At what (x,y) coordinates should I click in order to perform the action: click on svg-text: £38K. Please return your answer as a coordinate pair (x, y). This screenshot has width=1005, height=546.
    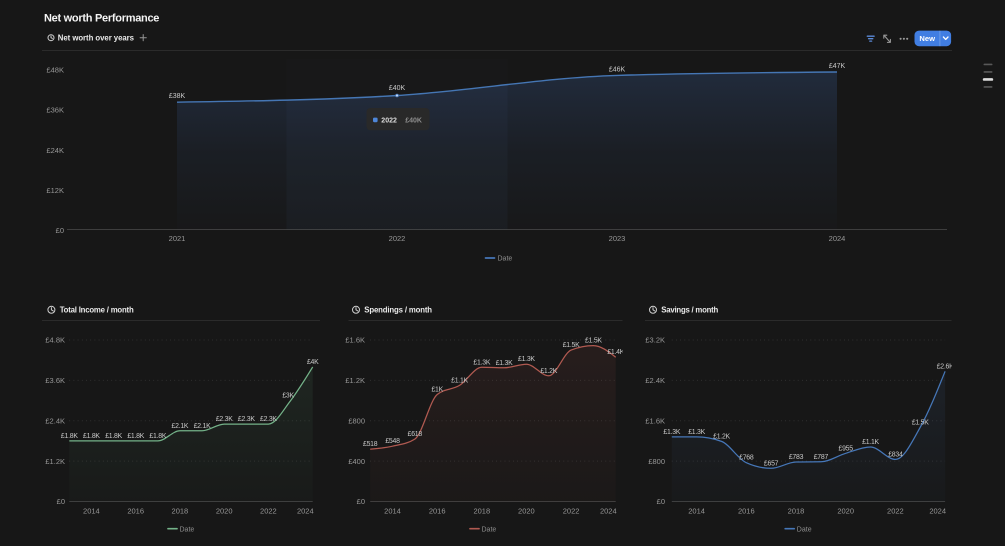
    Looking at the image, I should click on (177, 96).